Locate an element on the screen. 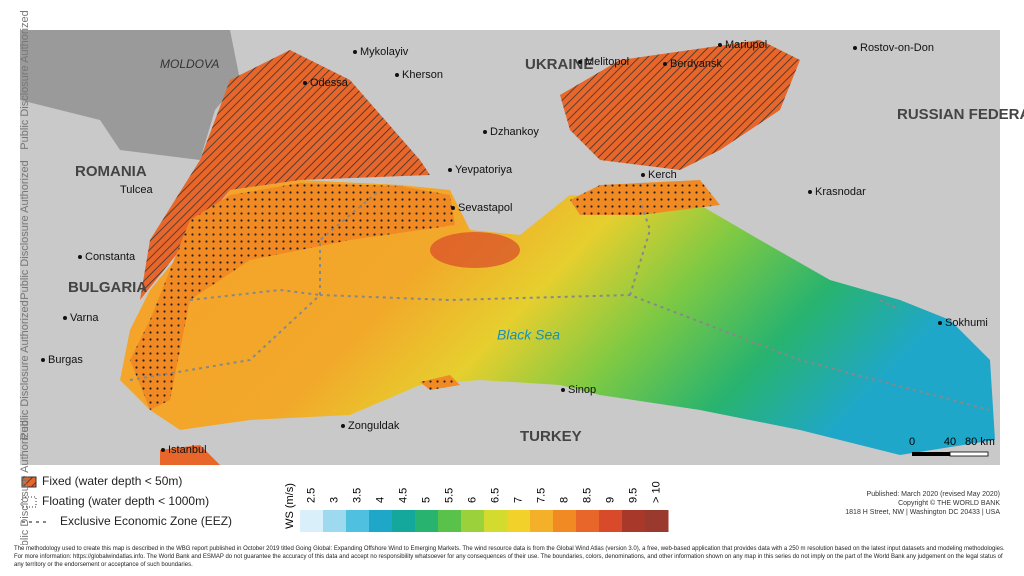  city-label: Sokhumi is located at coordinates (966, 323).